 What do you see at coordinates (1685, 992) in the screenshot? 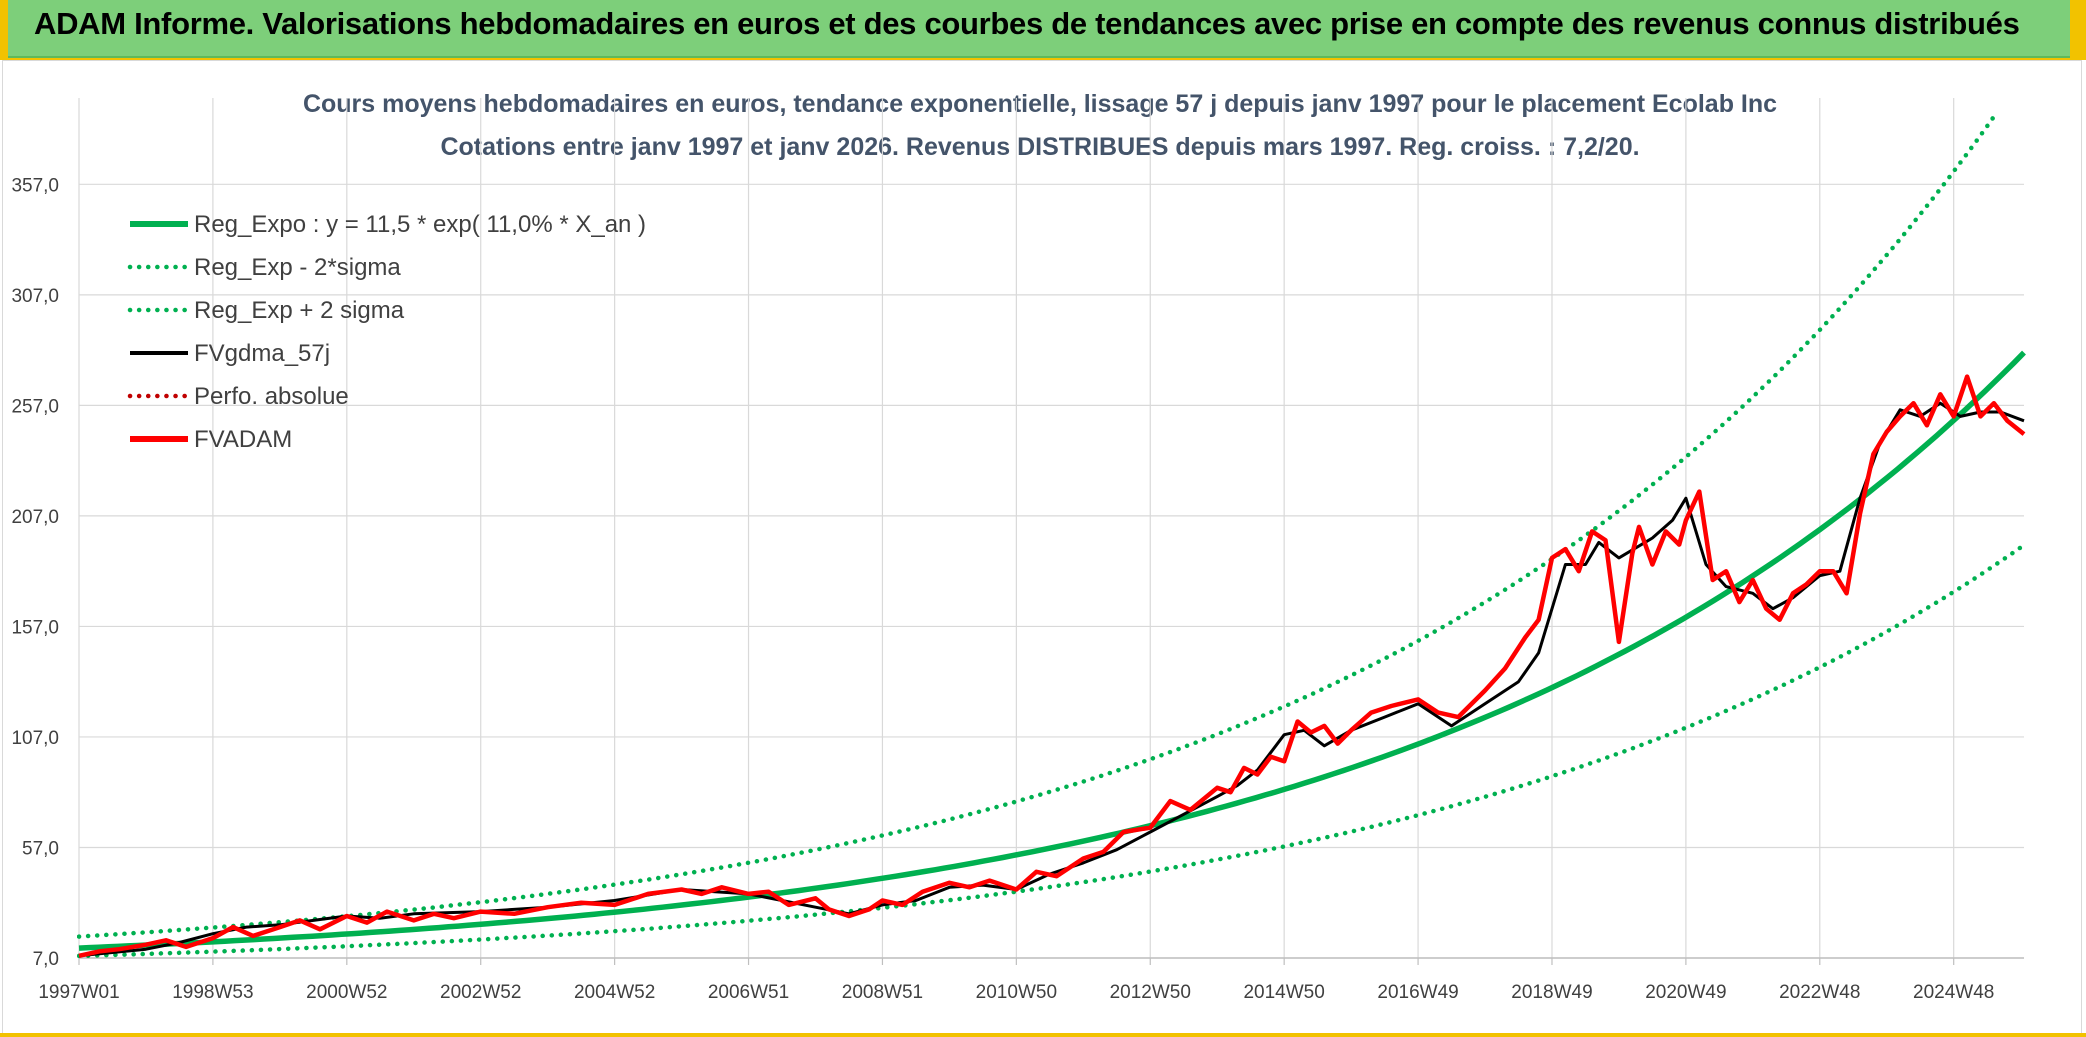
I see `x-tick-label: 2020W49` at bounding box center [1685, 992].